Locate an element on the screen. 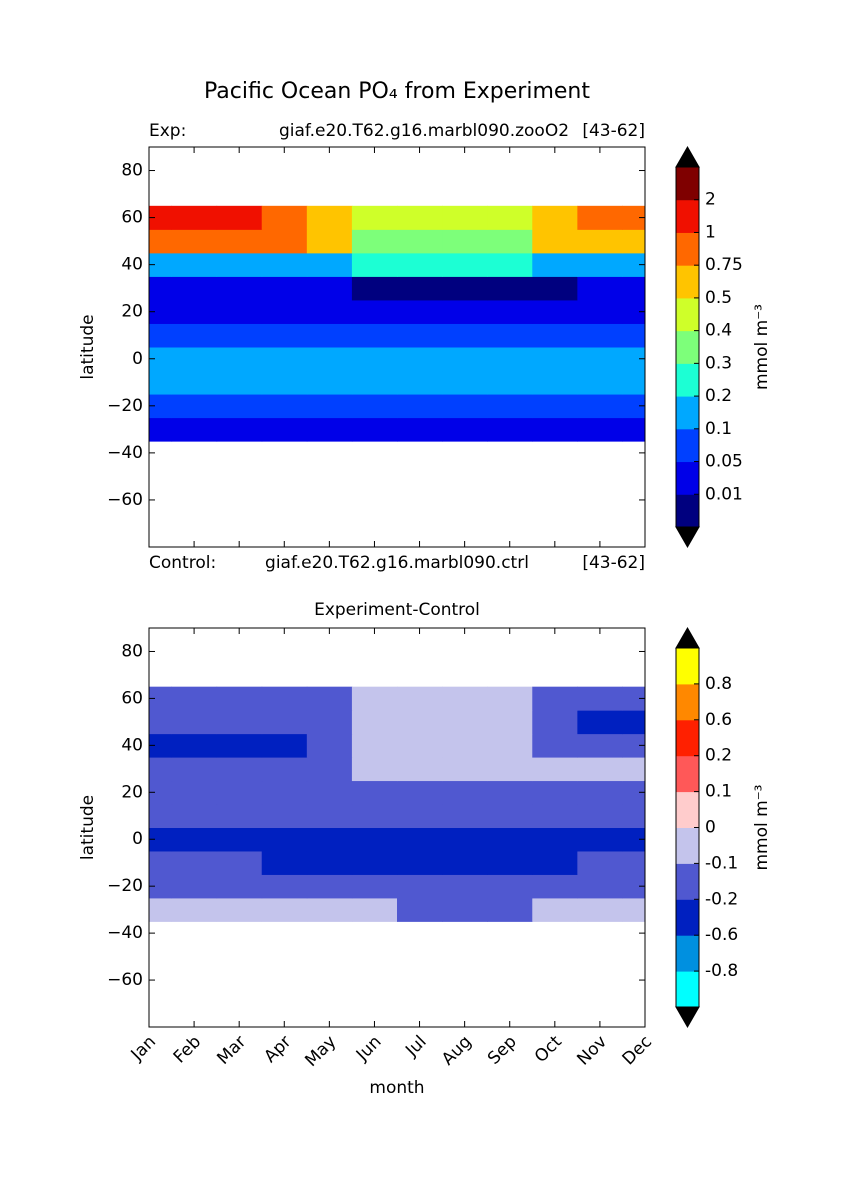 Image resolution: width=855 pixels, height=1179 pixels. figure-title: Pacific Ocean PO₄ from Experiment is located at coordinates (397, 91).